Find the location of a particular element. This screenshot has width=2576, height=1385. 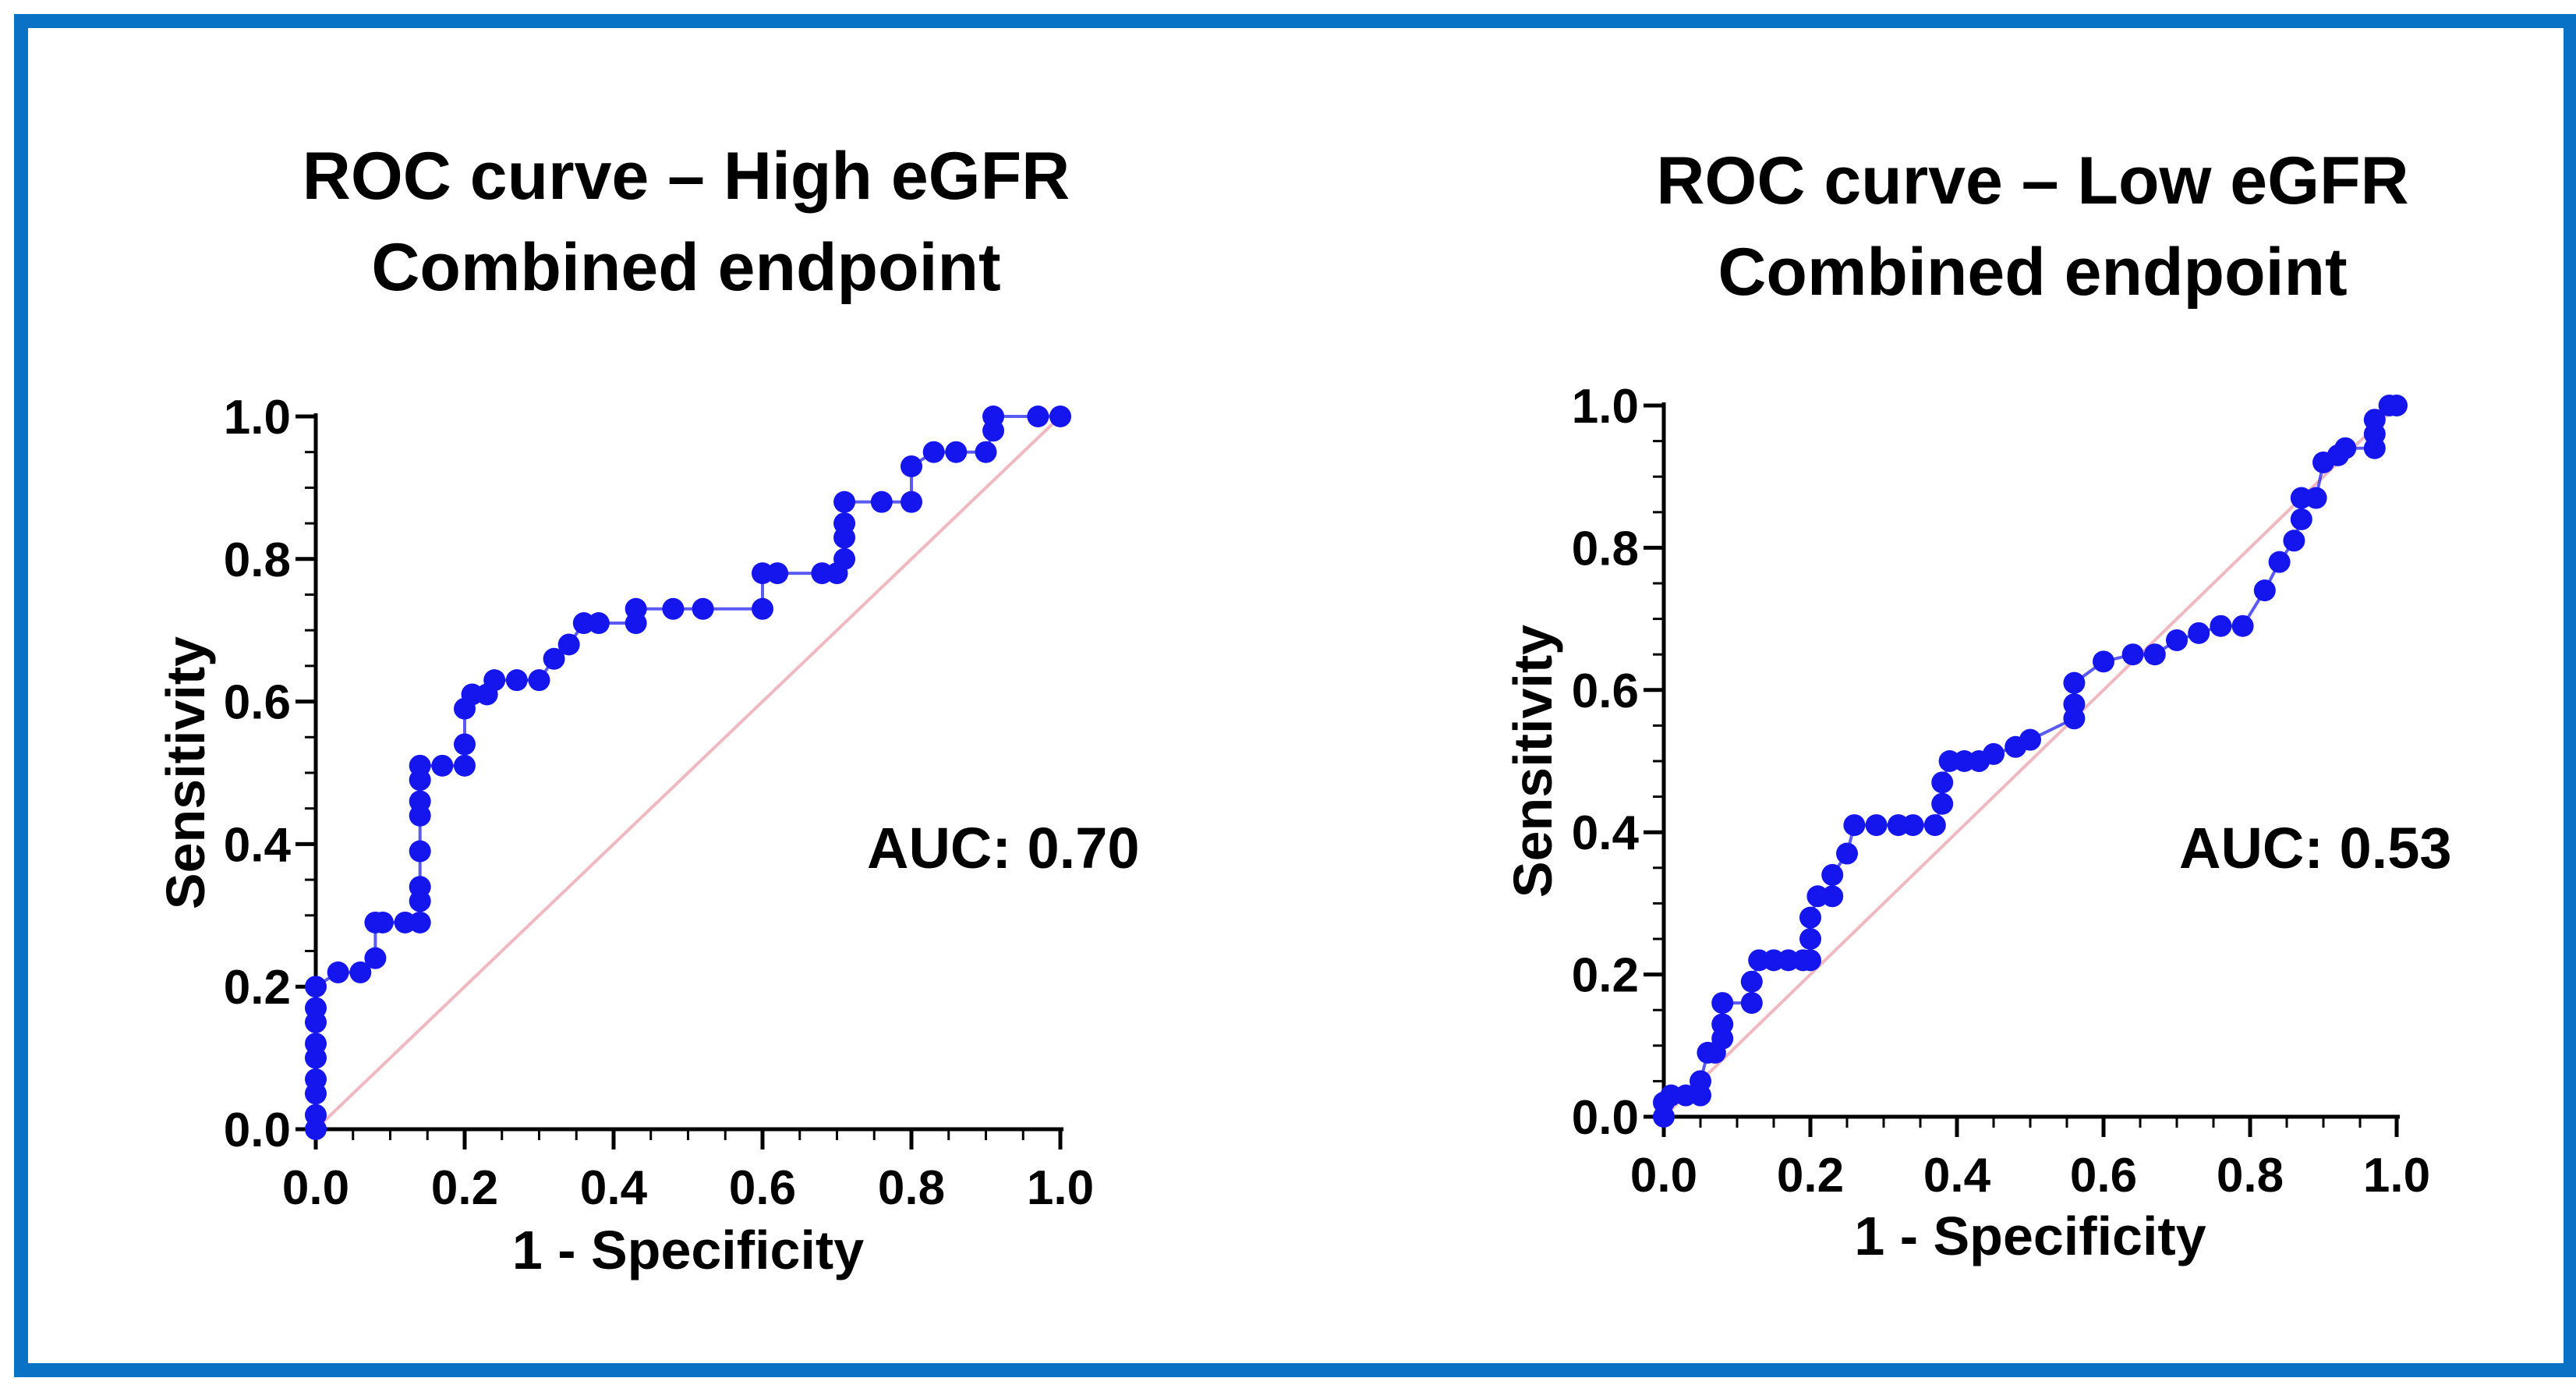

diagonal-line is located at coordinates (2030, 761).